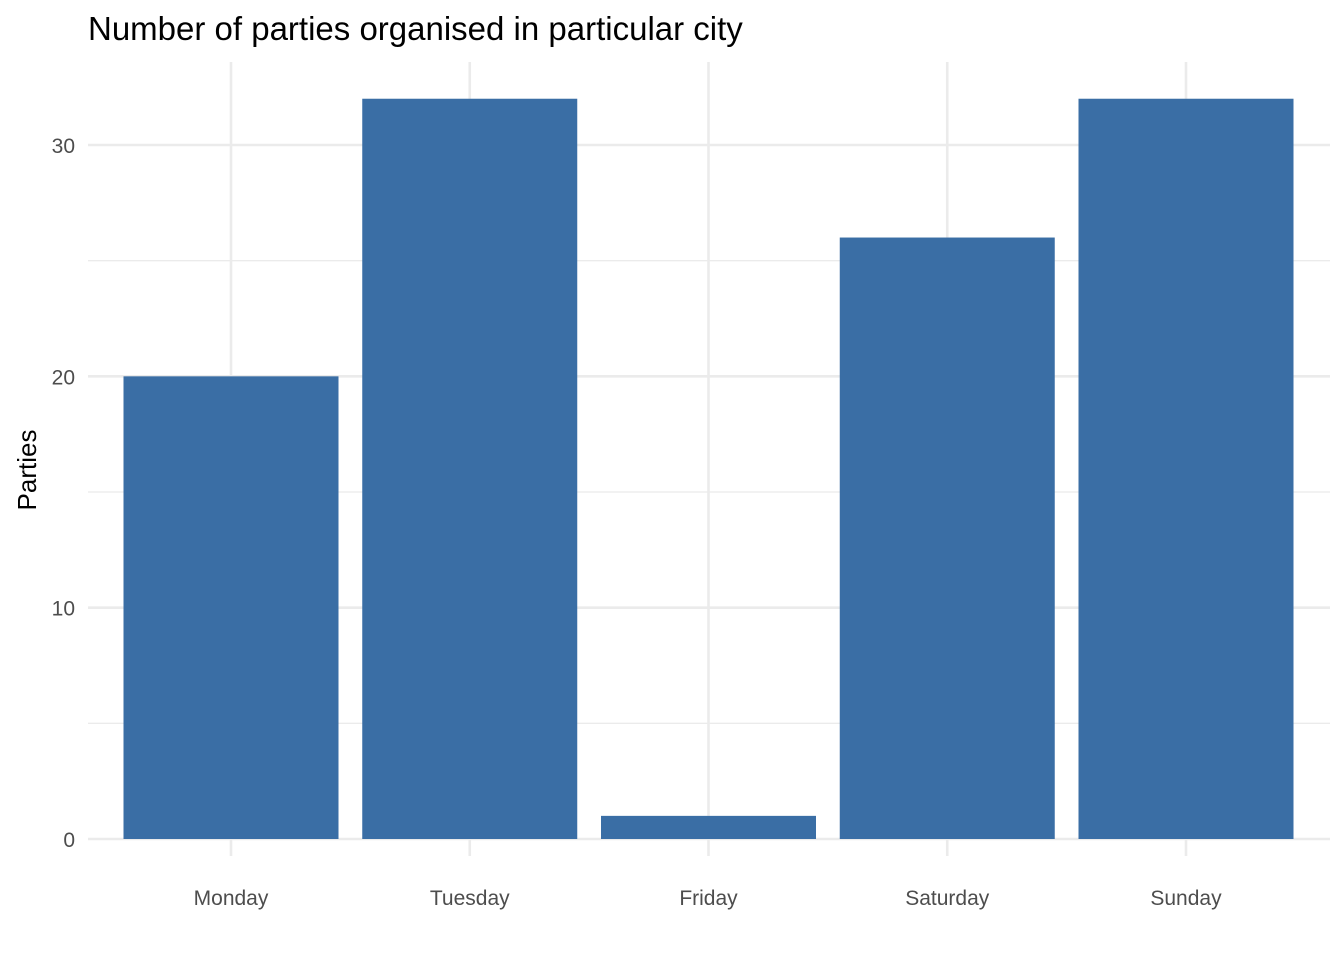 The height and width of the screenshot is (960, 1344). Describe the element at coordinates (470, 468) in the screenshot. I see `bar-tuesday` at that location.